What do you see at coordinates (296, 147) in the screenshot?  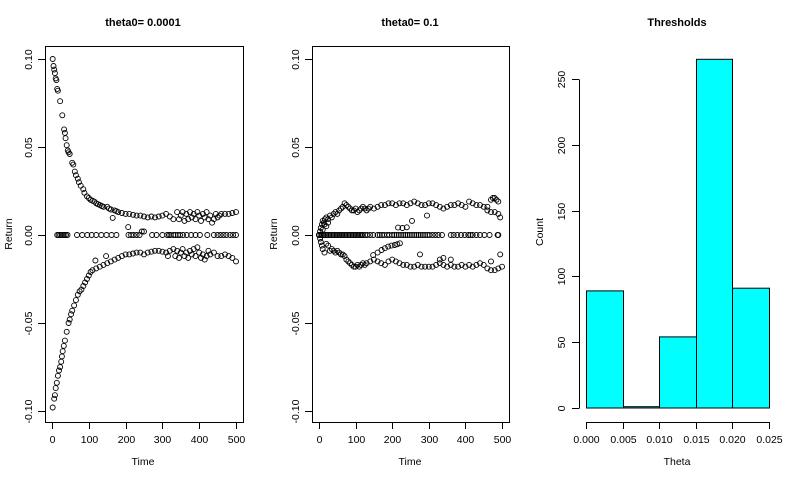 I see `y-tick-label: 0.05` at bounding box center [296, 147].